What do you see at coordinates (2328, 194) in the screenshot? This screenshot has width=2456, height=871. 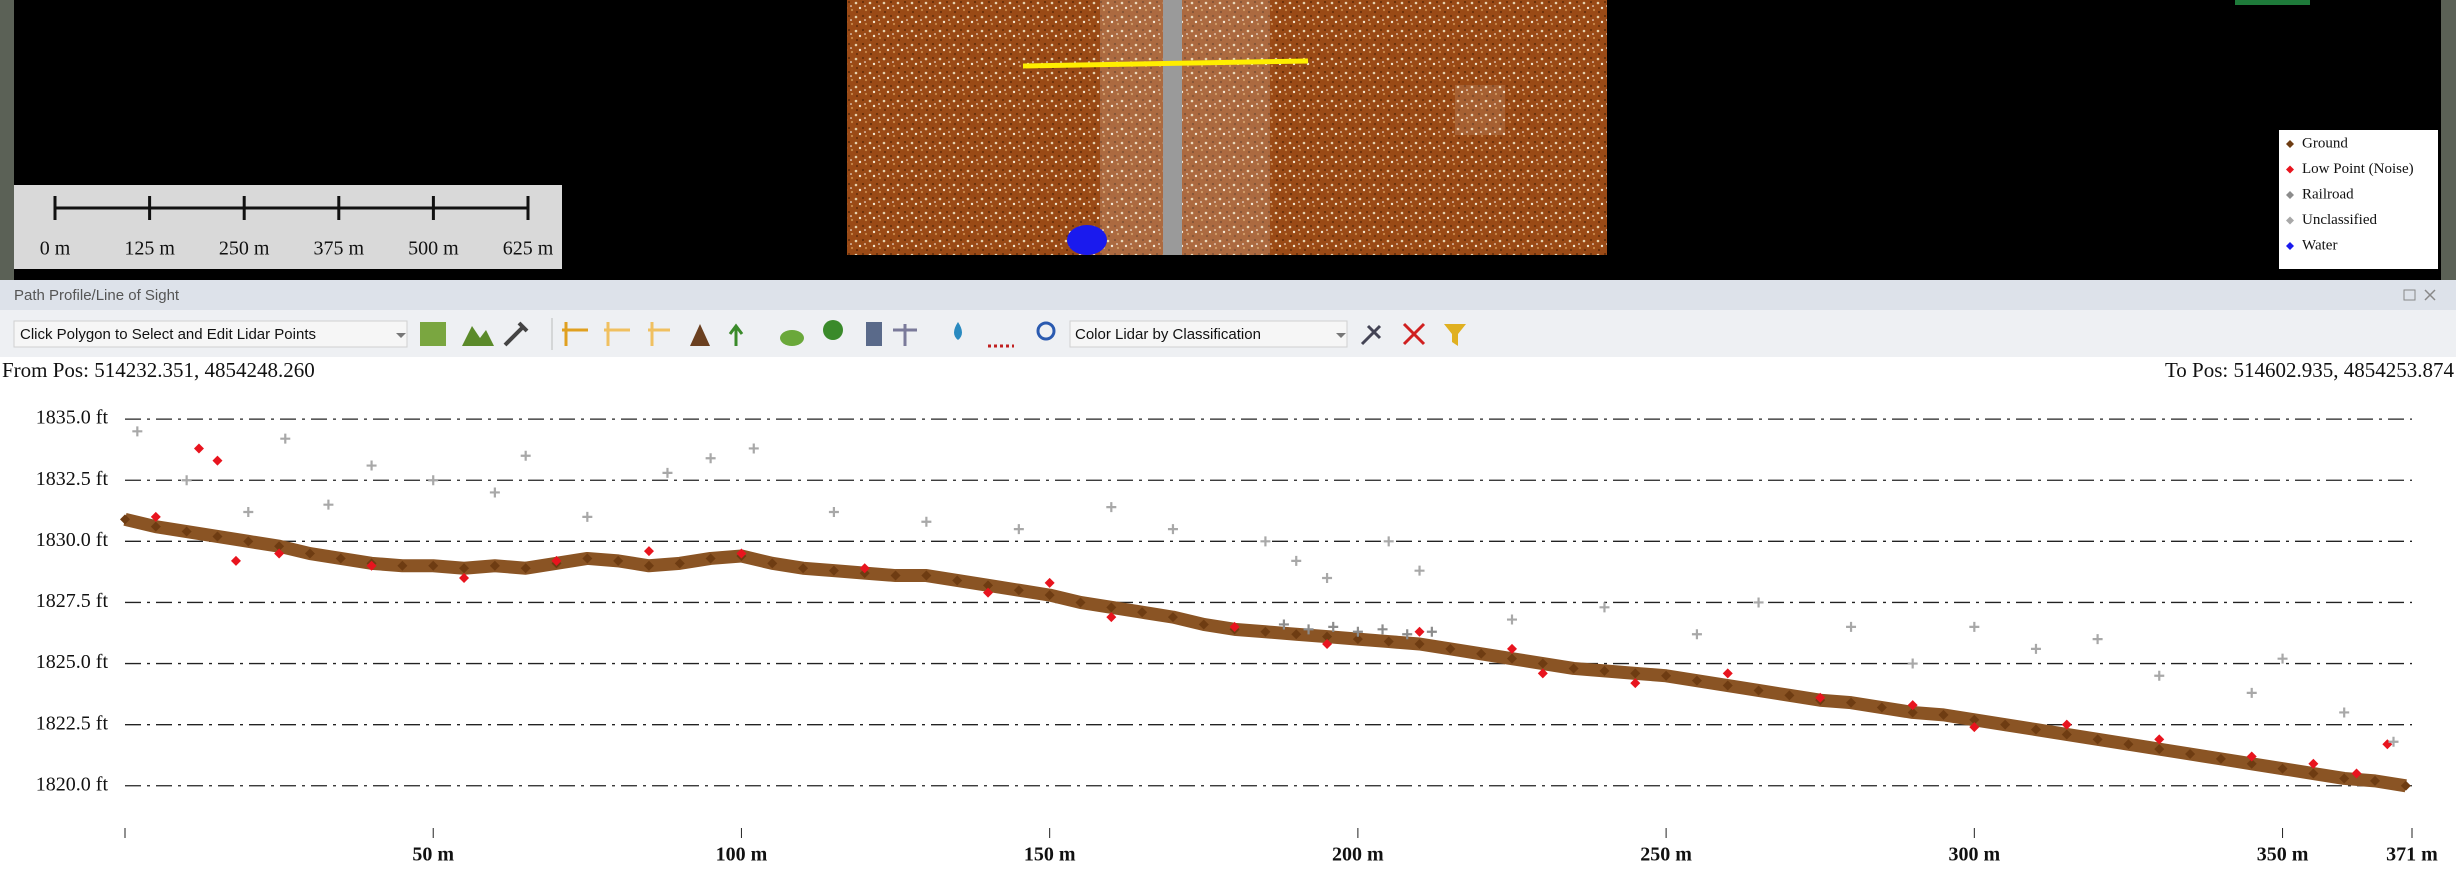 I see `legend-label: Railroad` at bounding box center [2328, 194].